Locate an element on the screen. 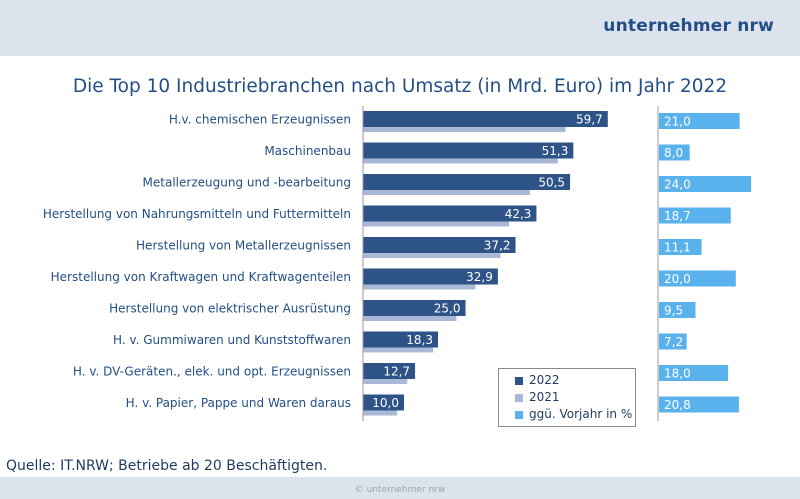 The width and height of the screenshot is (800, 499). data-label-2022: 10,0 is located at coordinates (385, 403).